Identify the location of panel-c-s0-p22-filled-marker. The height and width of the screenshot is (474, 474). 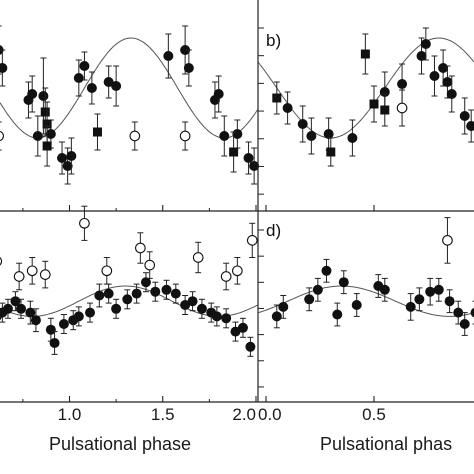
(50, 329).